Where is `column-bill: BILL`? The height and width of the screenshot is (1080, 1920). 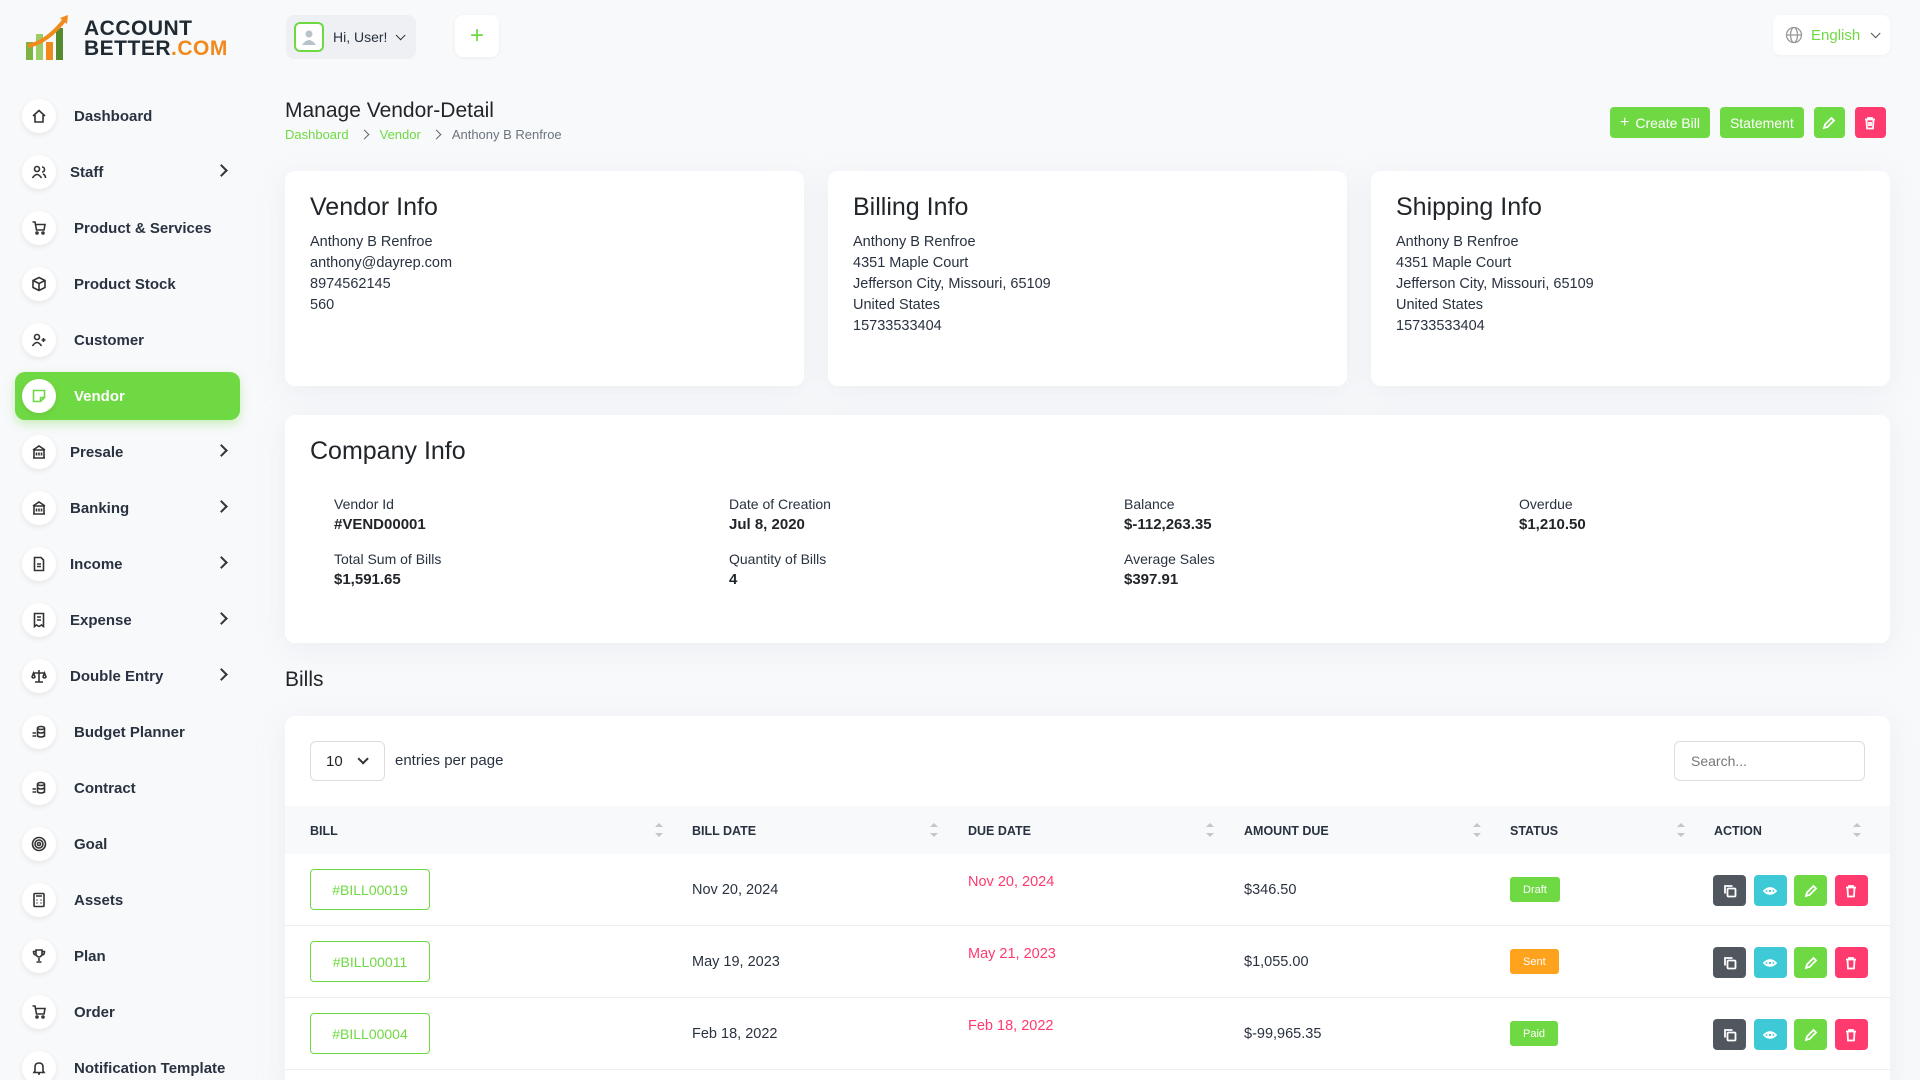 column-bill: BILL is located at coordinates (324, 831).